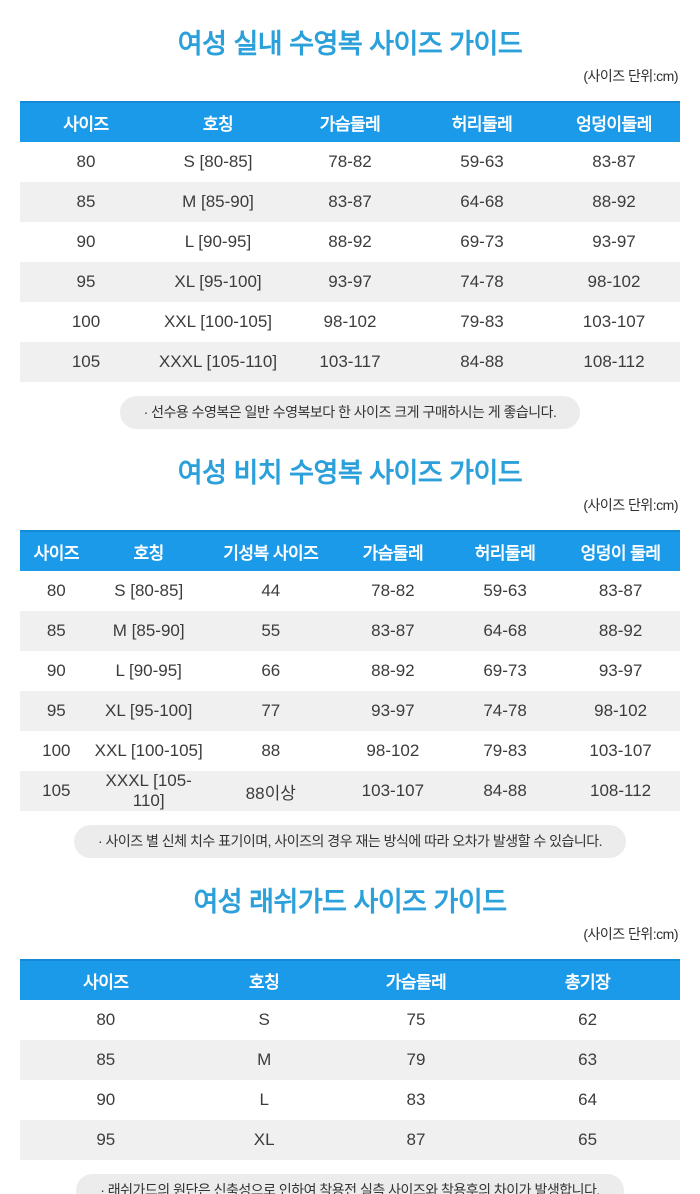 Image resolution: width=700 pixels, height=1194 pixels. What do you see at coordinates (416, 1019) in the screenshot?
I see `table-cell: 75` at bounding box center [416, 1019].